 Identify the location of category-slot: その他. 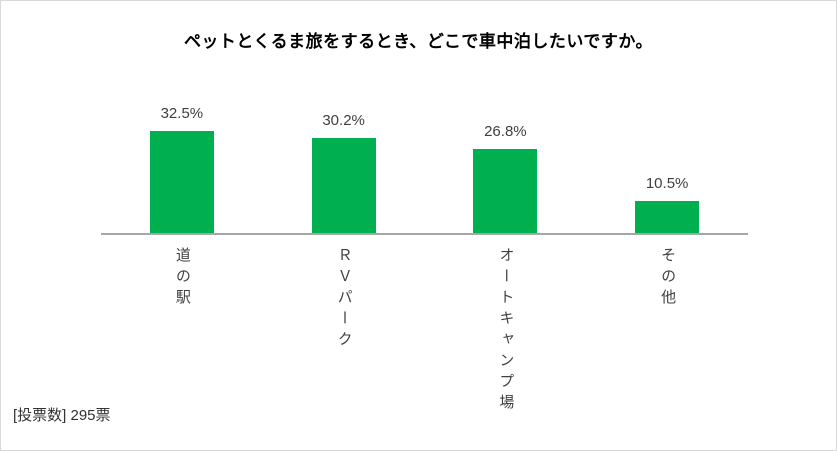
(667, 331).